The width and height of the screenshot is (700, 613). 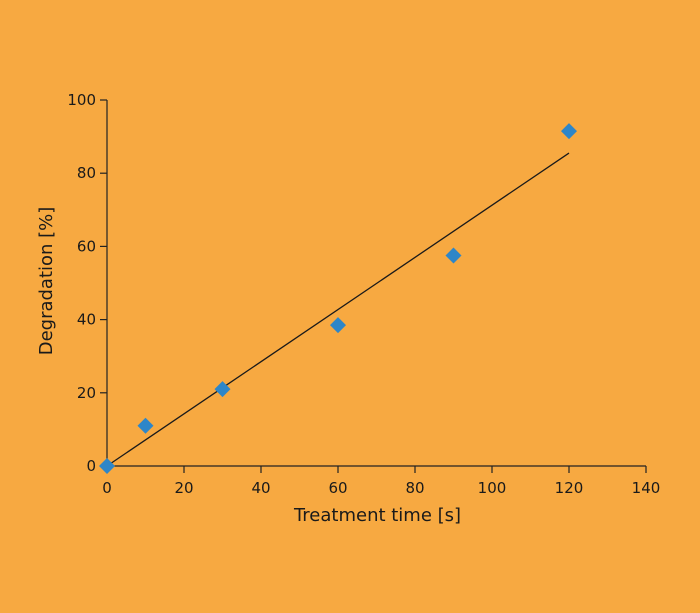 What do you see at coordinates (86, 246) in the screenshot?
I see `y-tick-label: 60` at bounding box center [86, 246].